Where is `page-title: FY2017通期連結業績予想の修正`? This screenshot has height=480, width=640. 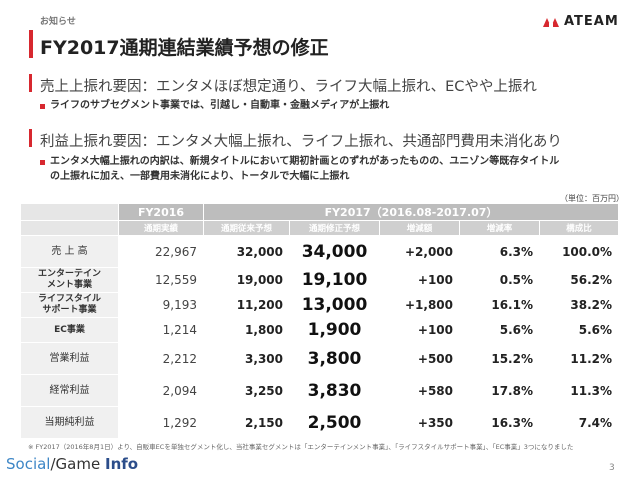
page-title: FY2017通期連結業績予想の修正 is located at coordinates (184, 48).